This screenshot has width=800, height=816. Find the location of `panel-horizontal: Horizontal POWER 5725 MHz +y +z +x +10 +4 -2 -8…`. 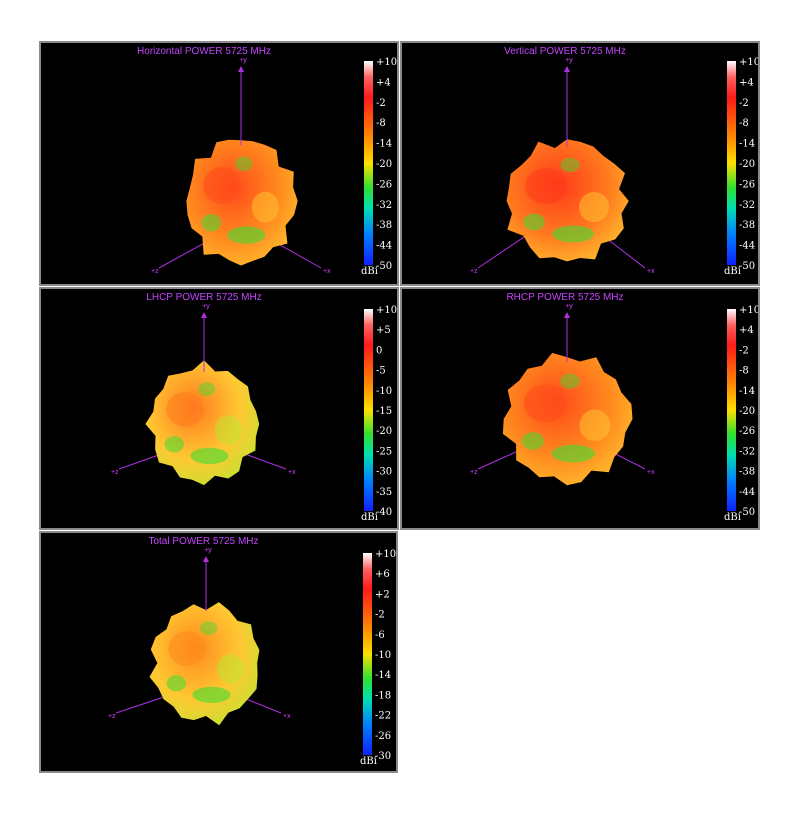

panel-horizontal: Horizontal POWER 5725 MHz +y +z +x +10 +4 -2 -8… is located at coordinates (219, 163).